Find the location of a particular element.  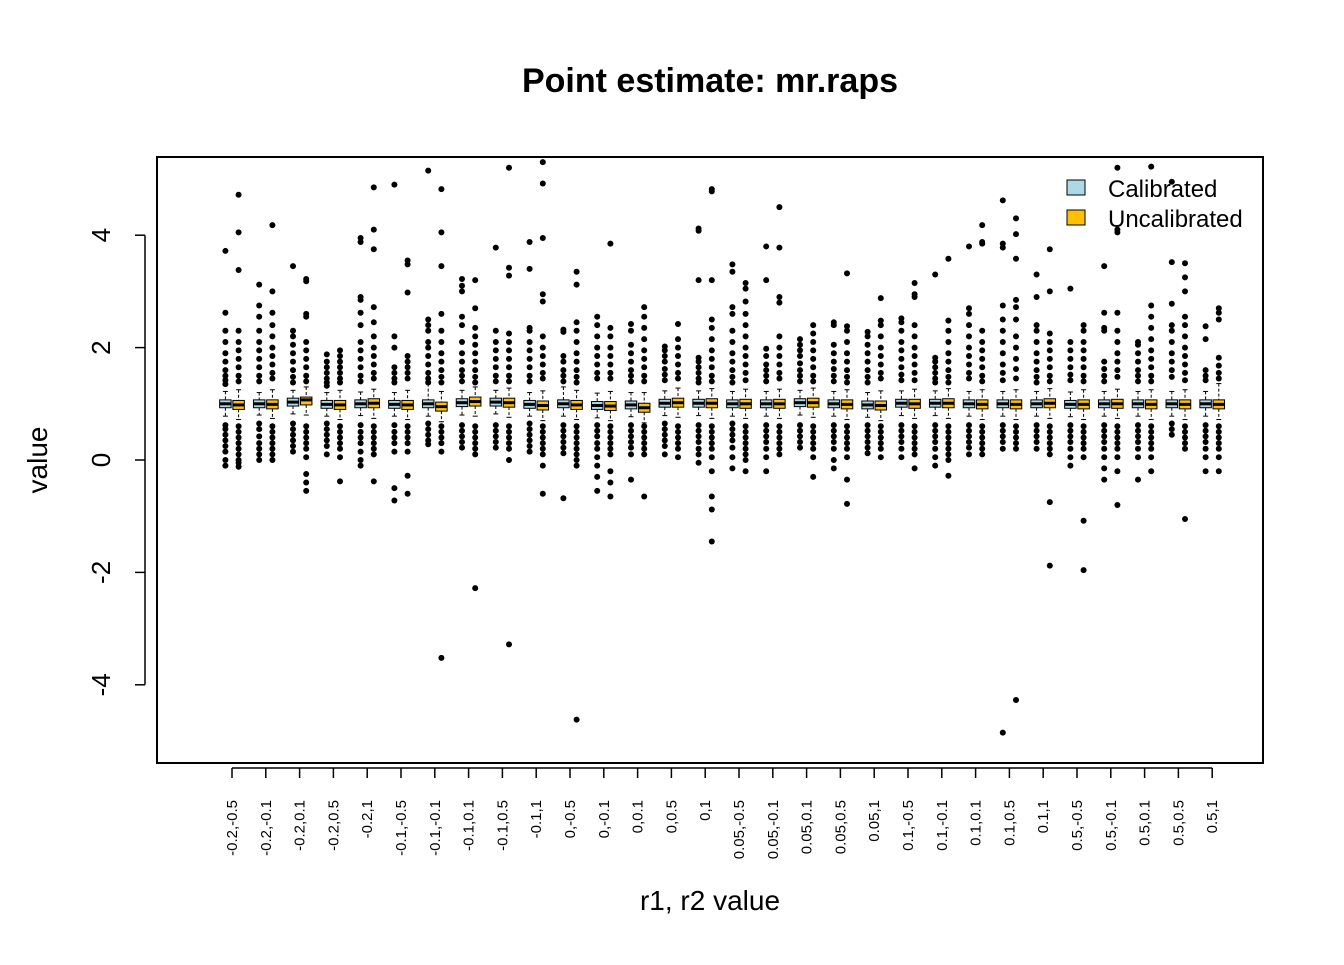

x-tick-label: 0.05,-0.1 is located at coordinates (773, 829).